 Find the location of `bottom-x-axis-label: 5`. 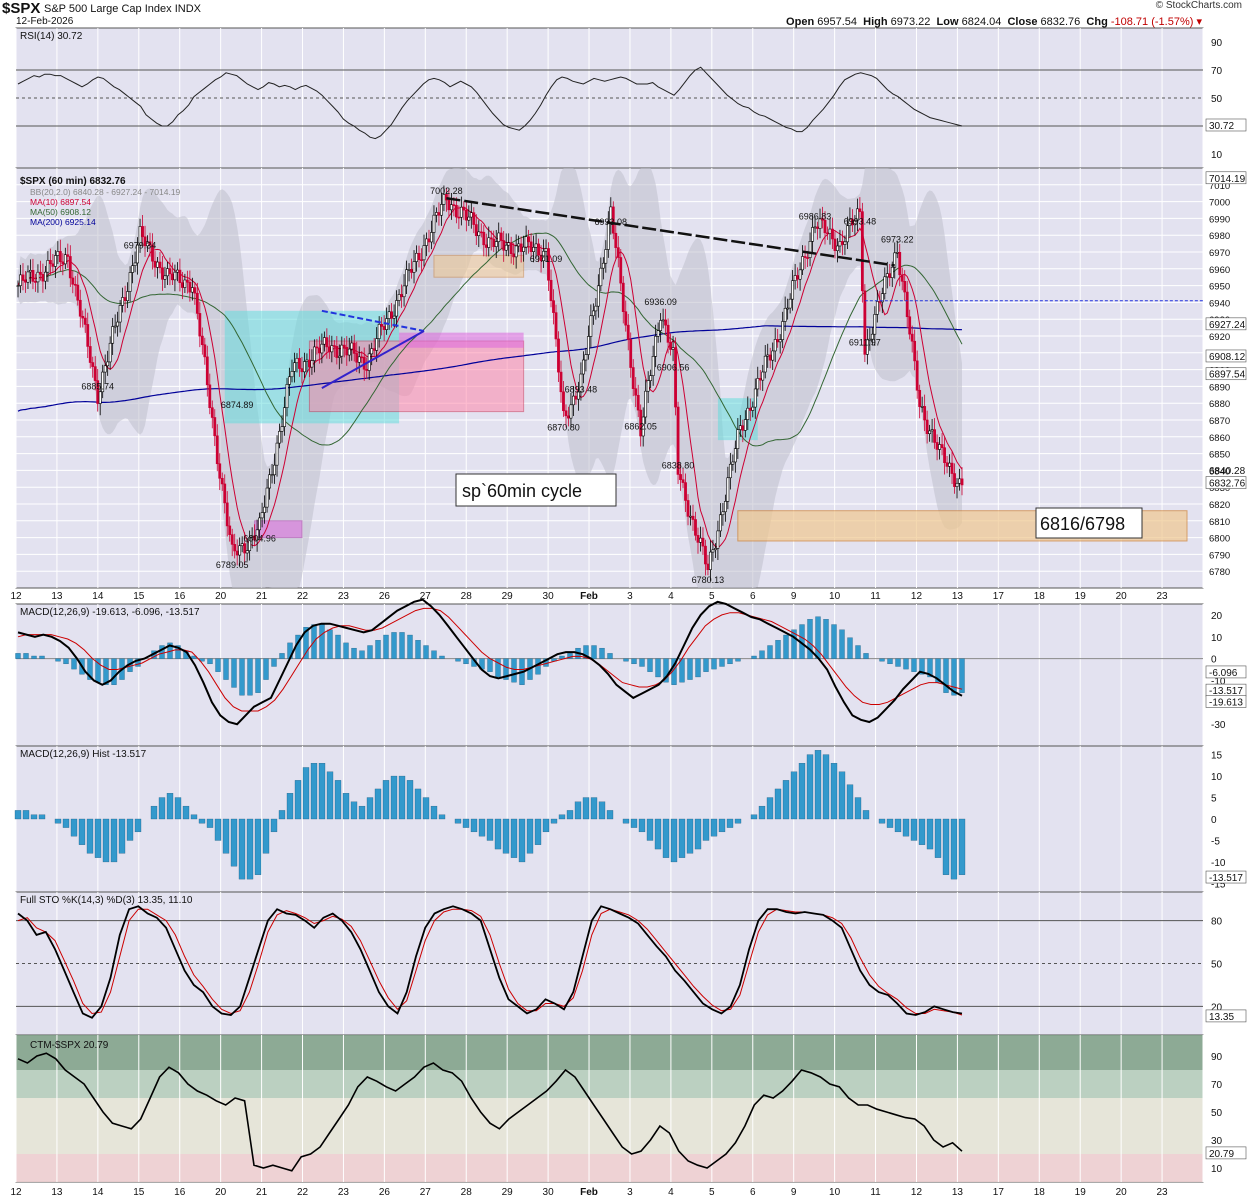

bottom-x-axis-label: 5 is located at coordinates (712, 1192).